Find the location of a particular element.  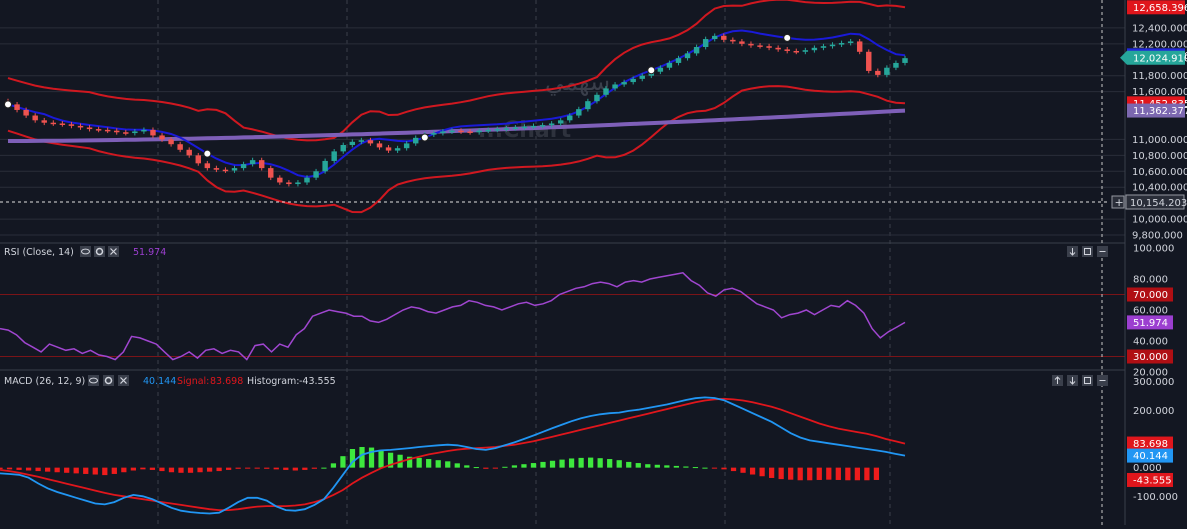

crosshair-value: 10,154.203 is located at coordinates (1158, 203).